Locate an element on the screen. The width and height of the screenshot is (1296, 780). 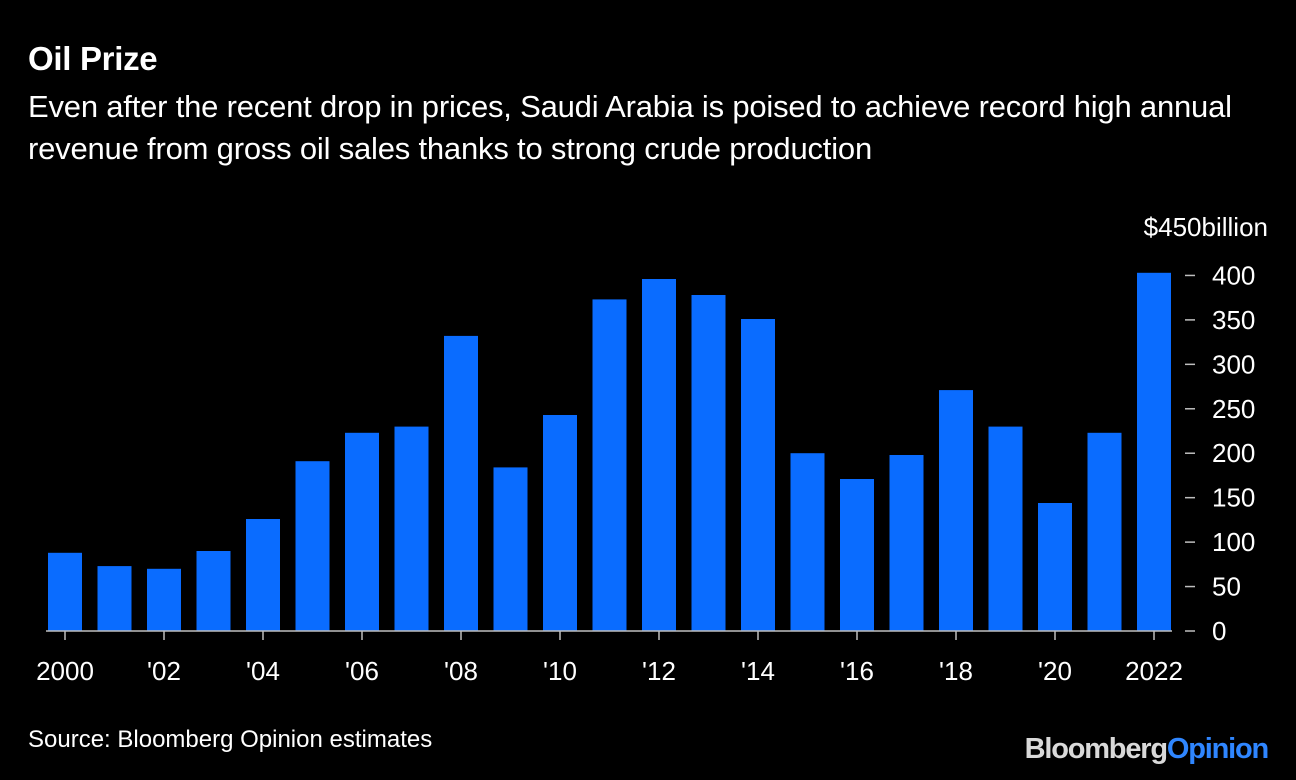
x-tick-label-2014: '14 is located at coordinates (758, 671).